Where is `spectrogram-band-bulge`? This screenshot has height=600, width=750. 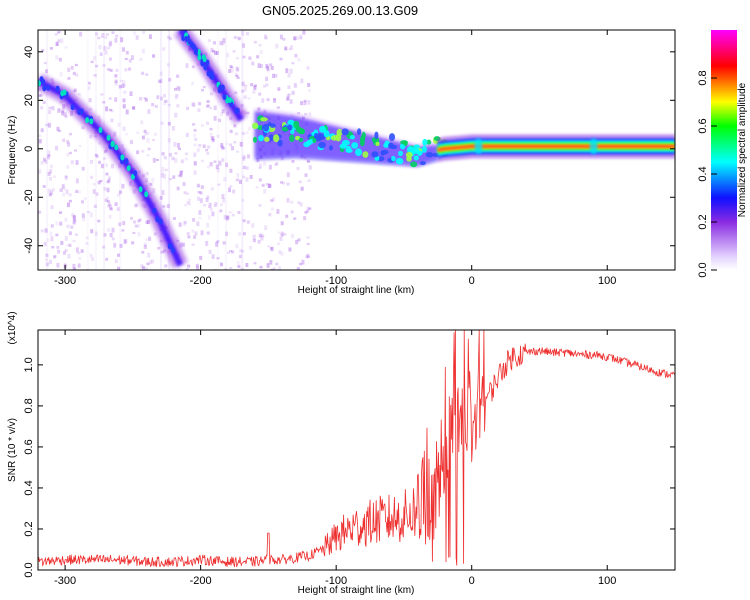 spectrogram-band-bulge is located at coordinates (593, 146).